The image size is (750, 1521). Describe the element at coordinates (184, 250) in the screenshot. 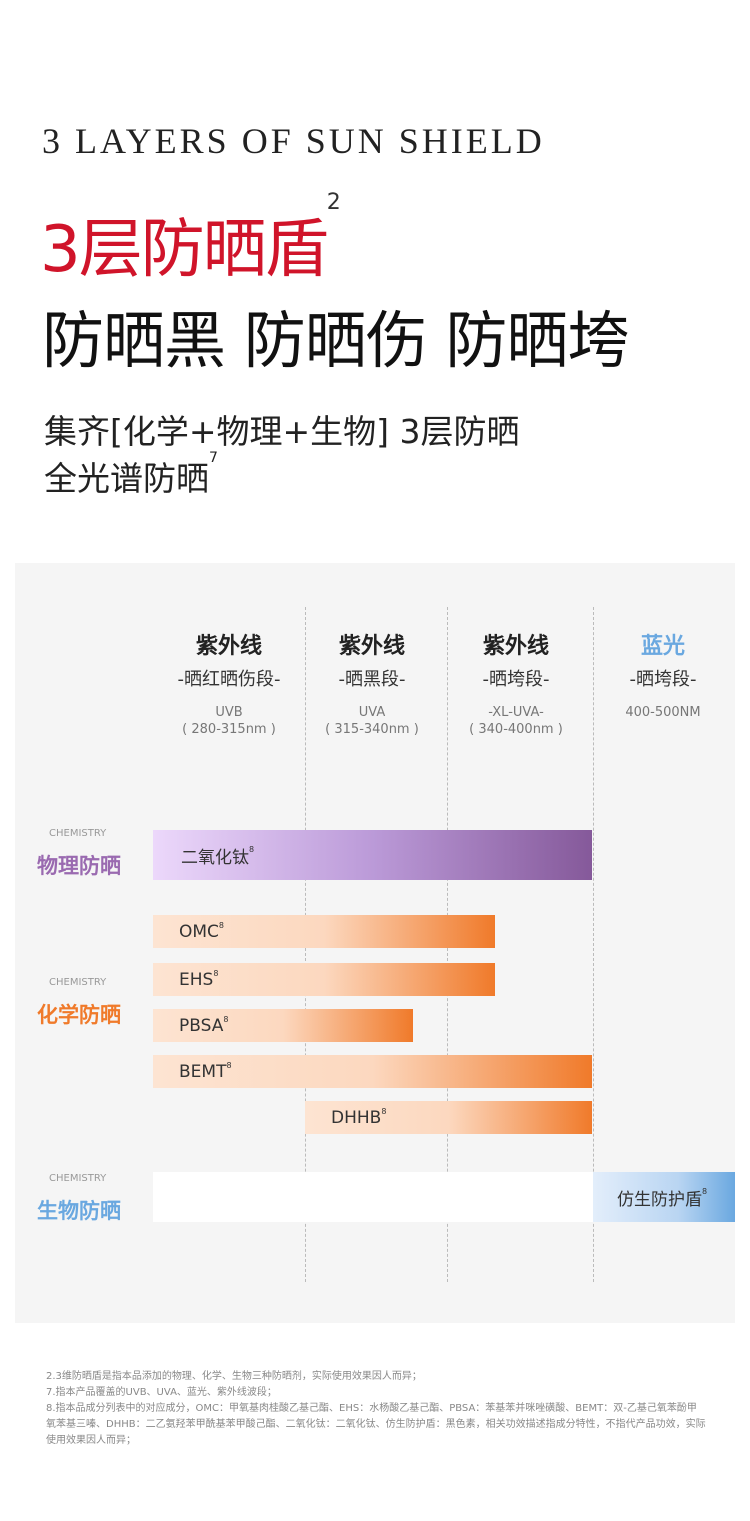

I see `title-text: 3层防晒盾` at that location.